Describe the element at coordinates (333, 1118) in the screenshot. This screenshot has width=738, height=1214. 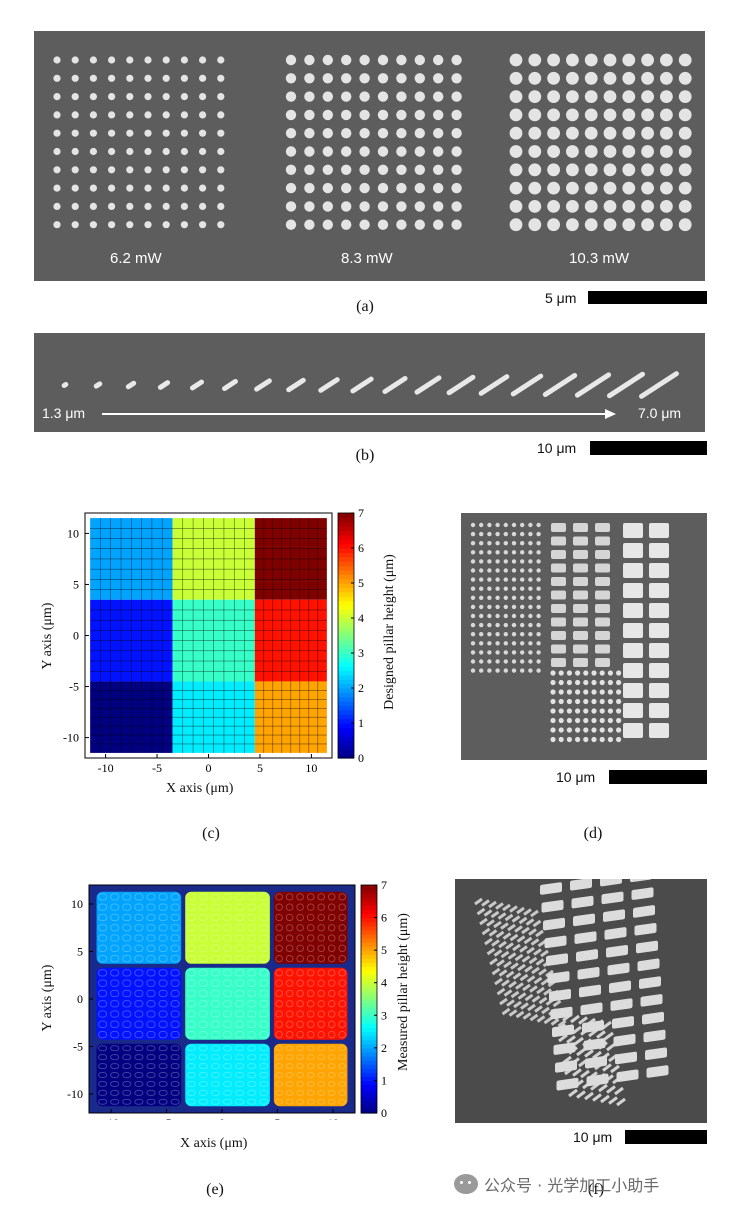
I see `x-tick-label: 10` at that location.